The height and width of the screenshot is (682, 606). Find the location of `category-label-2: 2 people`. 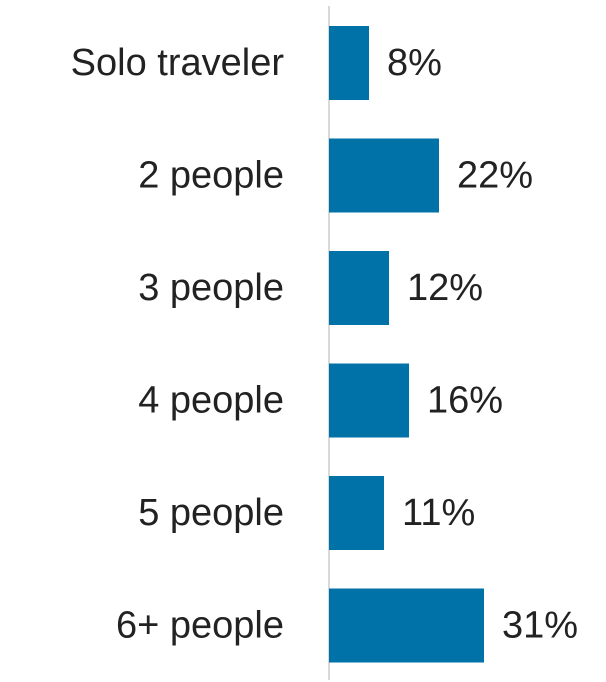

category-label-2: 2 people is located at coordinates (211, 176).